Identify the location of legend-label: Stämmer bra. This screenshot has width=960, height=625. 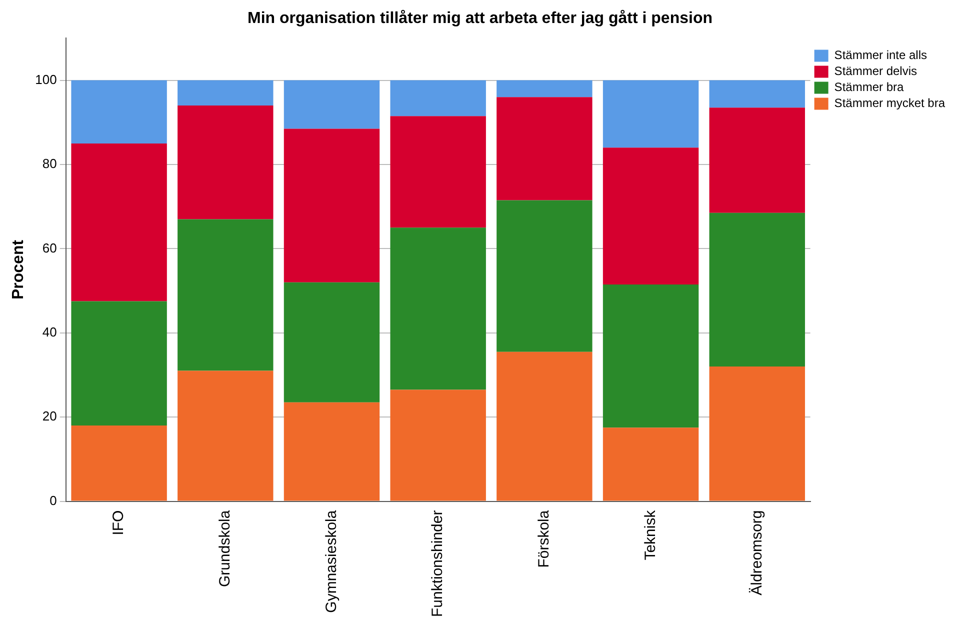
(869, 87).